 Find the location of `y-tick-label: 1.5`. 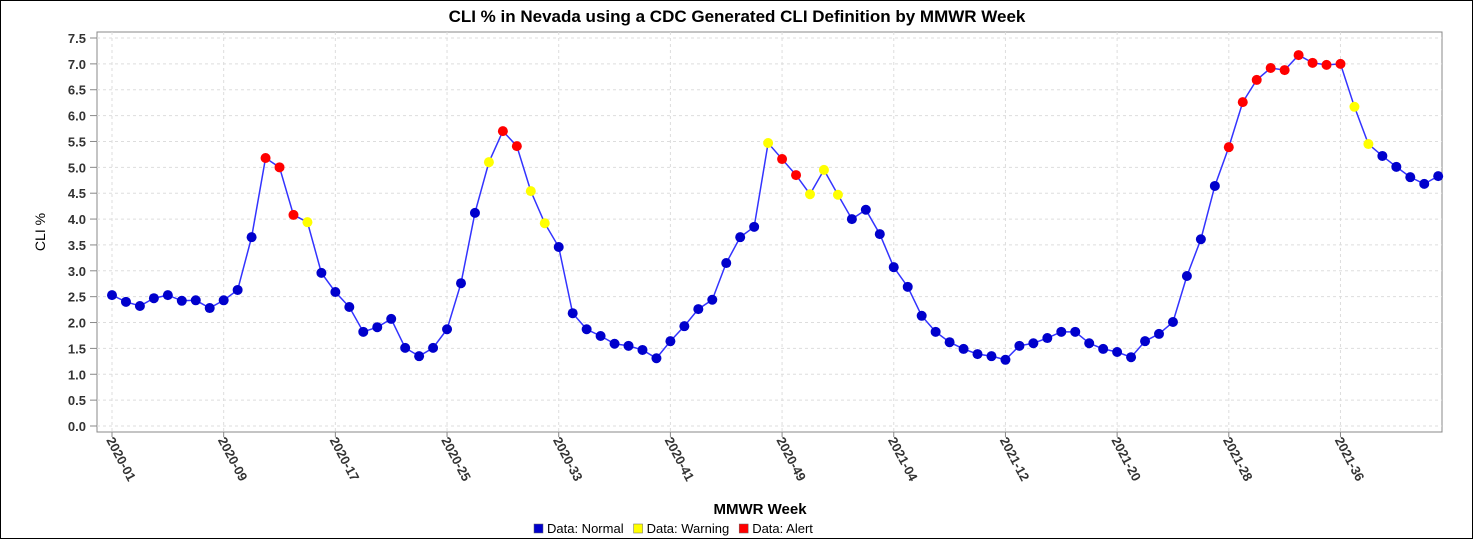

y-tick-label: 1.5 is located at coordinates (77, 348).